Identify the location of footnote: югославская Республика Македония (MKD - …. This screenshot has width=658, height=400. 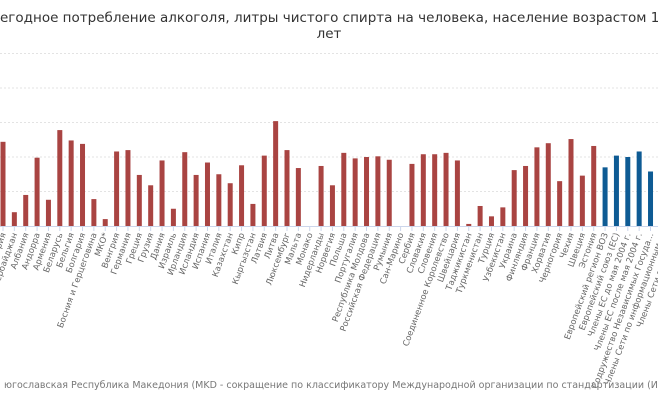
(331, 385).